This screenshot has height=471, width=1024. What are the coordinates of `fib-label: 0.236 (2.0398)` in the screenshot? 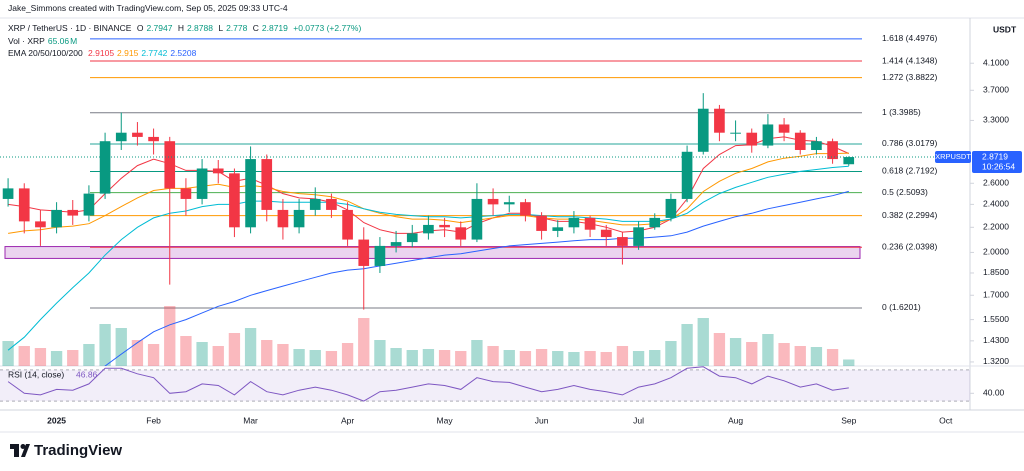 It's located at (909, 246).